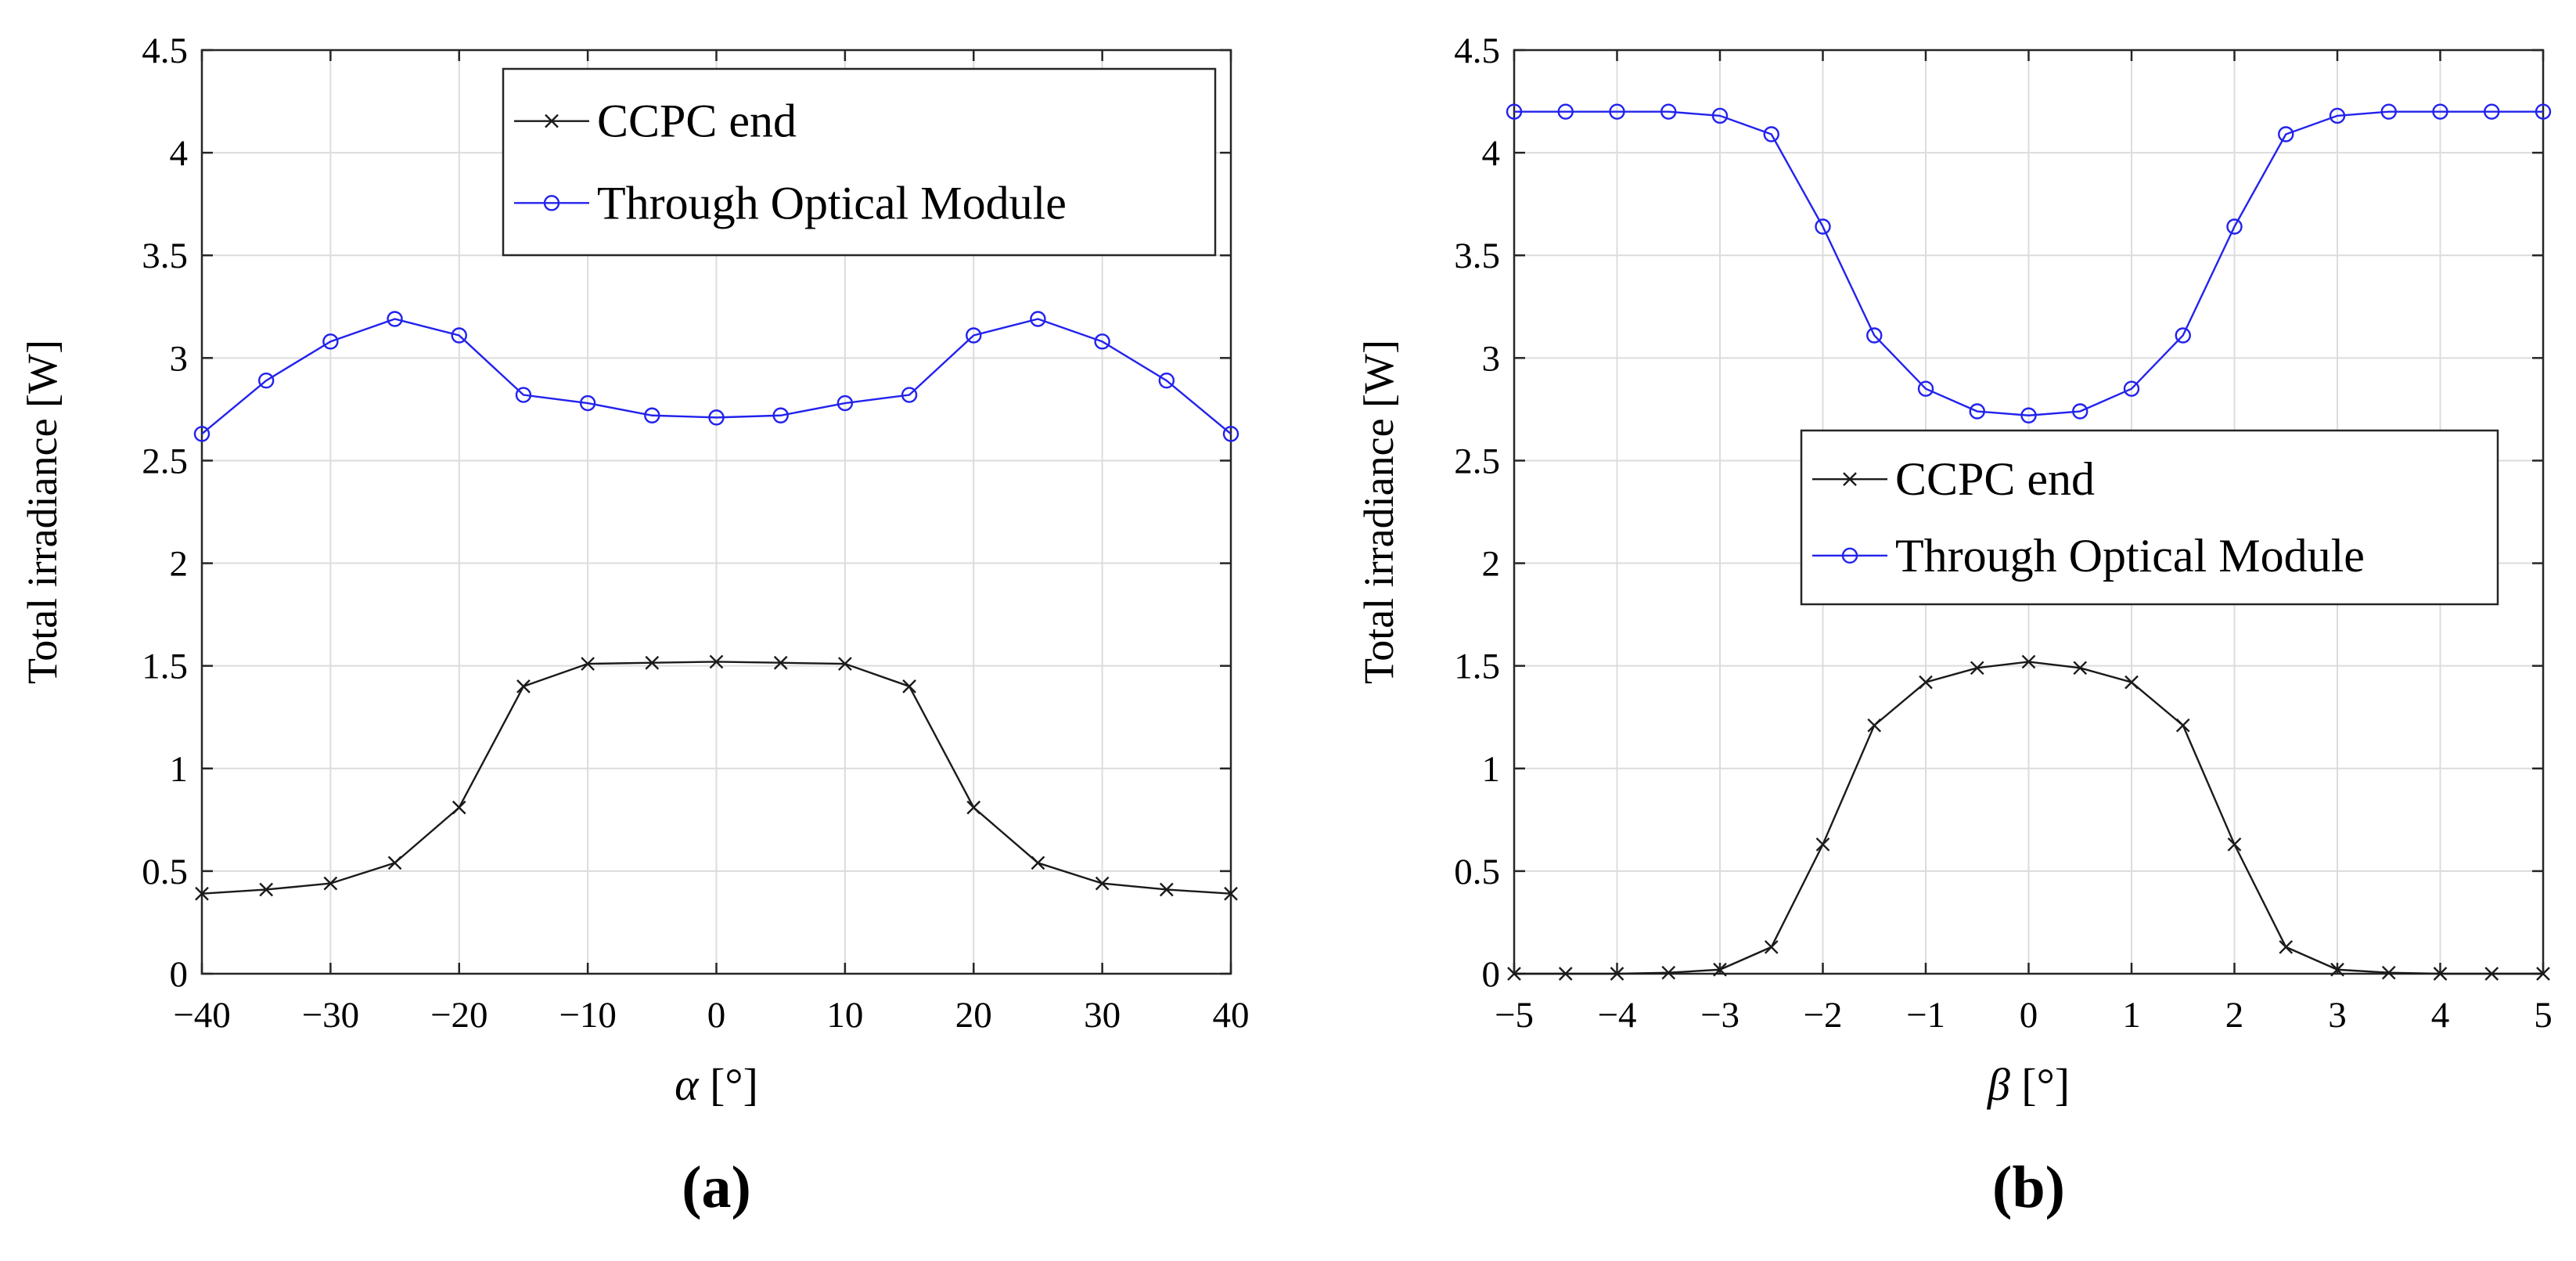  I want to click on series-ccpc-end, so click(2028, 817).